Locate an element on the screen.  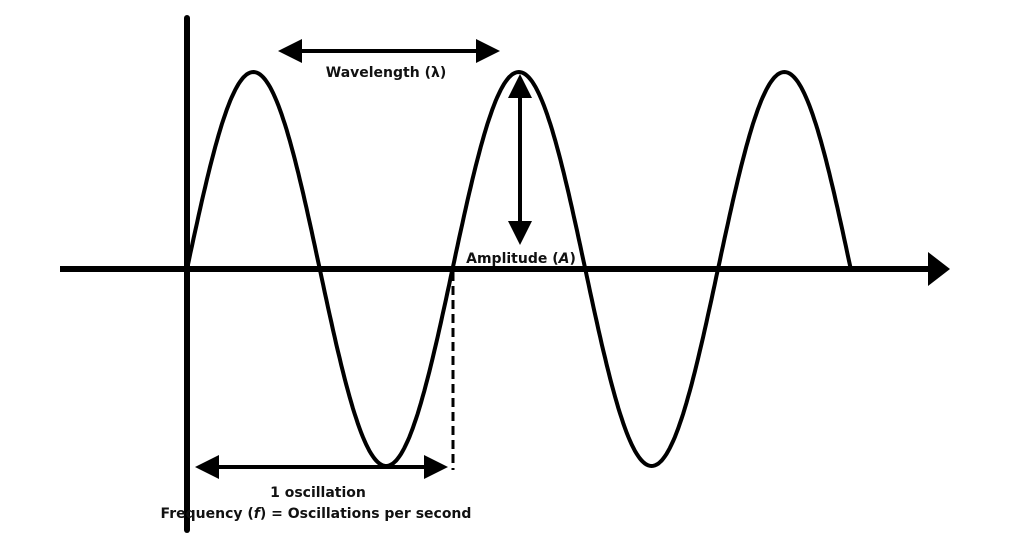
oscillation-label: 1 oscillation is located at coordinates (318, 493).